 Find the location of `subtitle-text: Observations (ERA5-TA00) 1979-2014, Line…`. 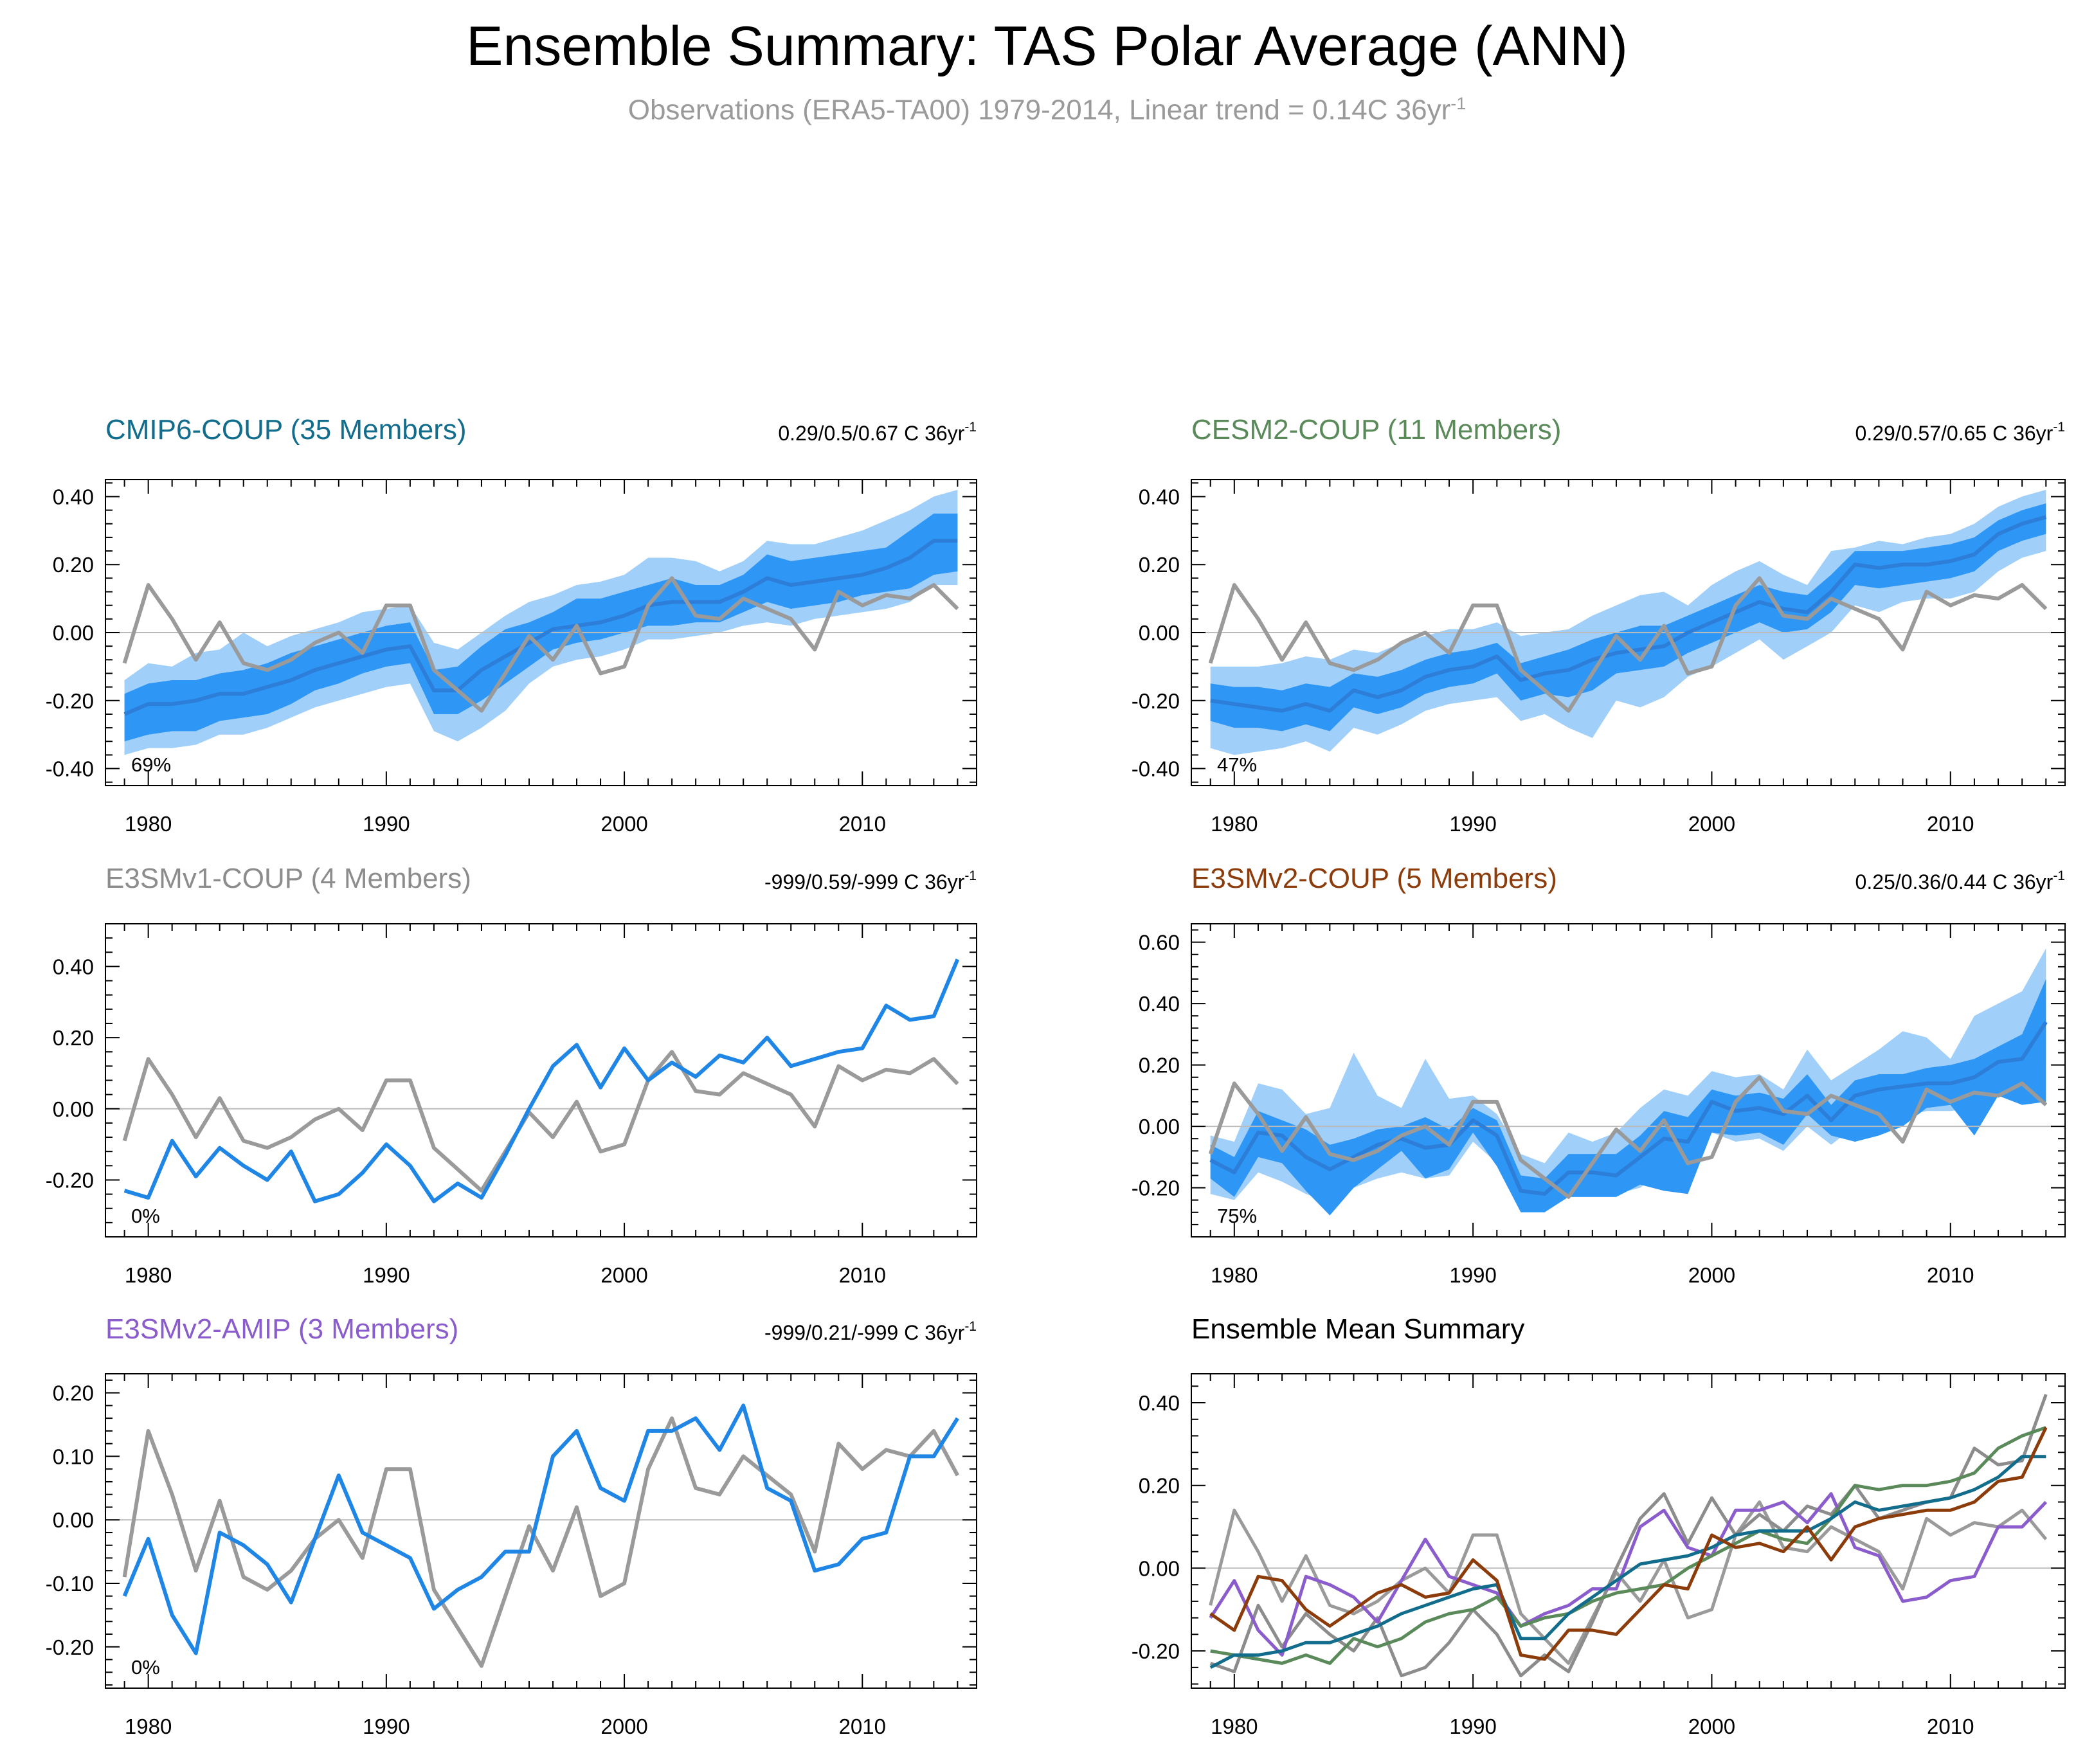

subtitle-text: Observations (ERA5-TA00) 1979-2014, Line… is located at coordinates (1039, 110).